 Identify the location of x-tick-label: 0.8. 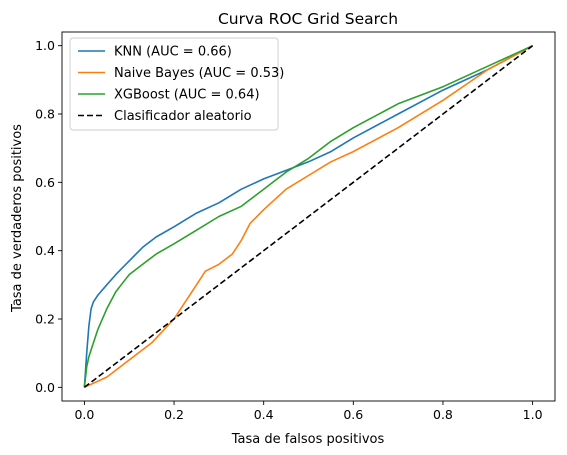
(443, 414).